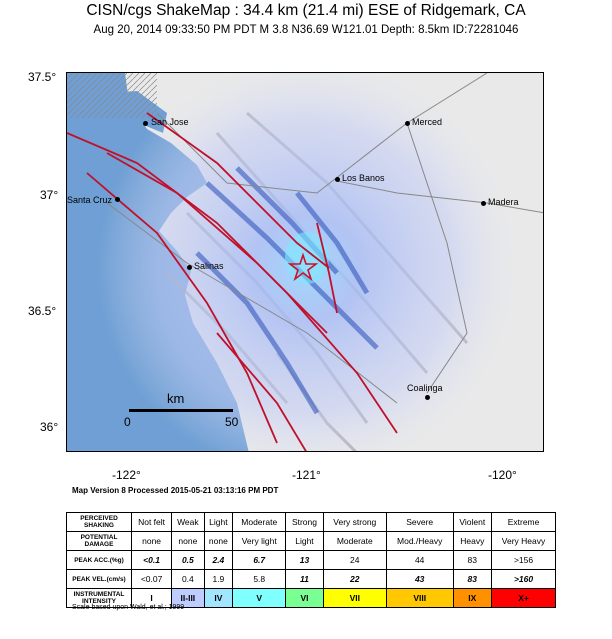 Image resolution: width=612 pixels, height=639 pixels. What do you see at coordinates (151, 579) in the screenshot?
I see `legend-cell: <0.07` at bounding box center [151, 579].